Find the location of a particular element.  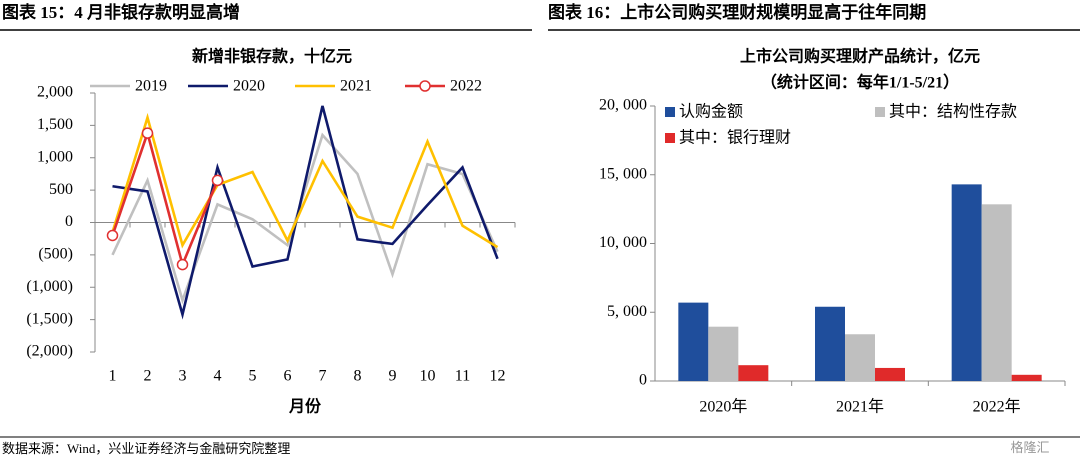

y-tick-label: 500 is located at coordinates (61, 189).